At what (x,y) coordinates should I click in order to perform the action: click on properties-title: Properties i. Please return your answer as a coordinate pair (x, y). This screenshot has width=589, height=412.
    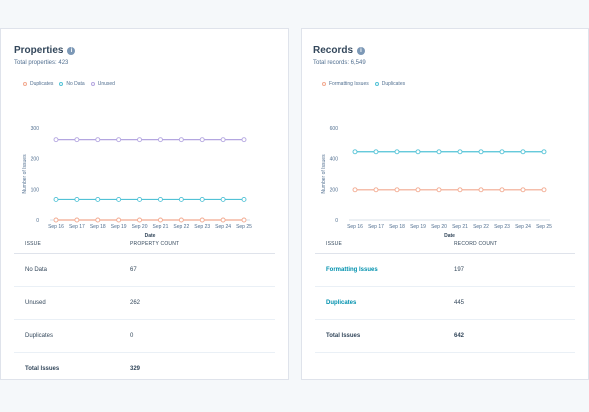
    Looking at the image, I should click on (45, 50).